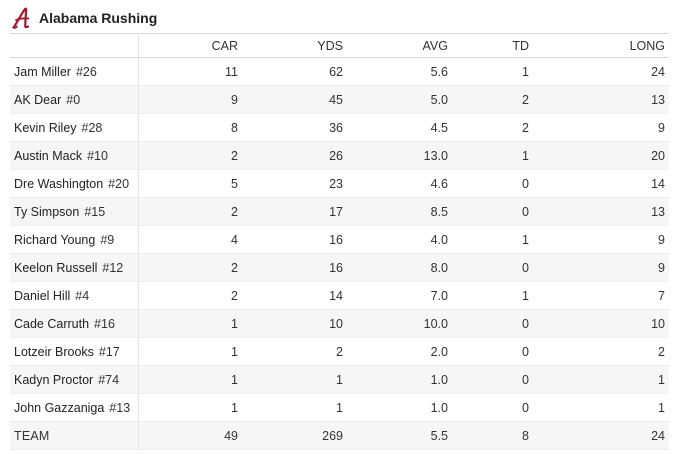 The width and height of the screenshot is (696, 454). Describe the element at coordinates (601, 295) in the screenshot. I see `stat-long-cell: 7` at that location.